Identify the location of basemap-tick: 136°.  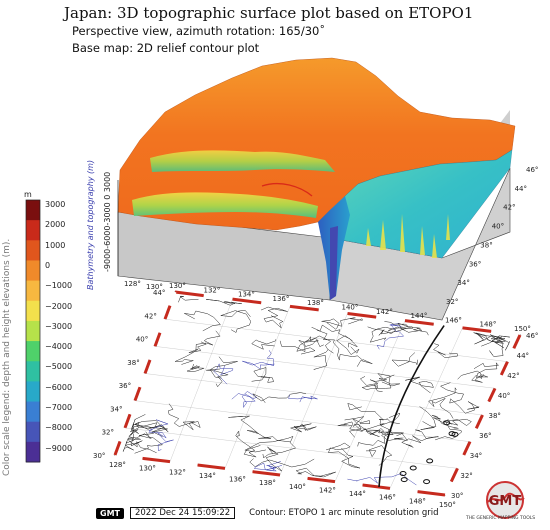
(237, 480).